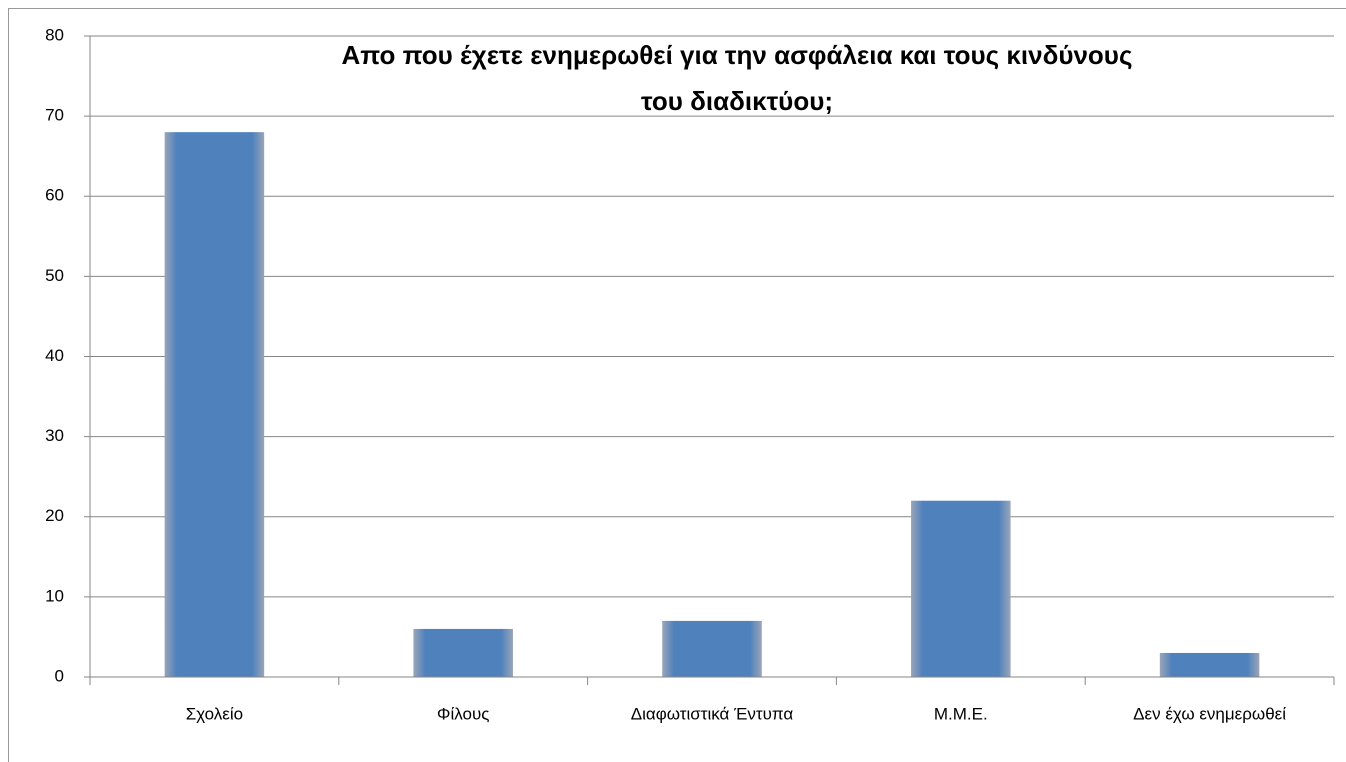  I want to click on chart-title: του διαδικτύου;, so click(737, 101).